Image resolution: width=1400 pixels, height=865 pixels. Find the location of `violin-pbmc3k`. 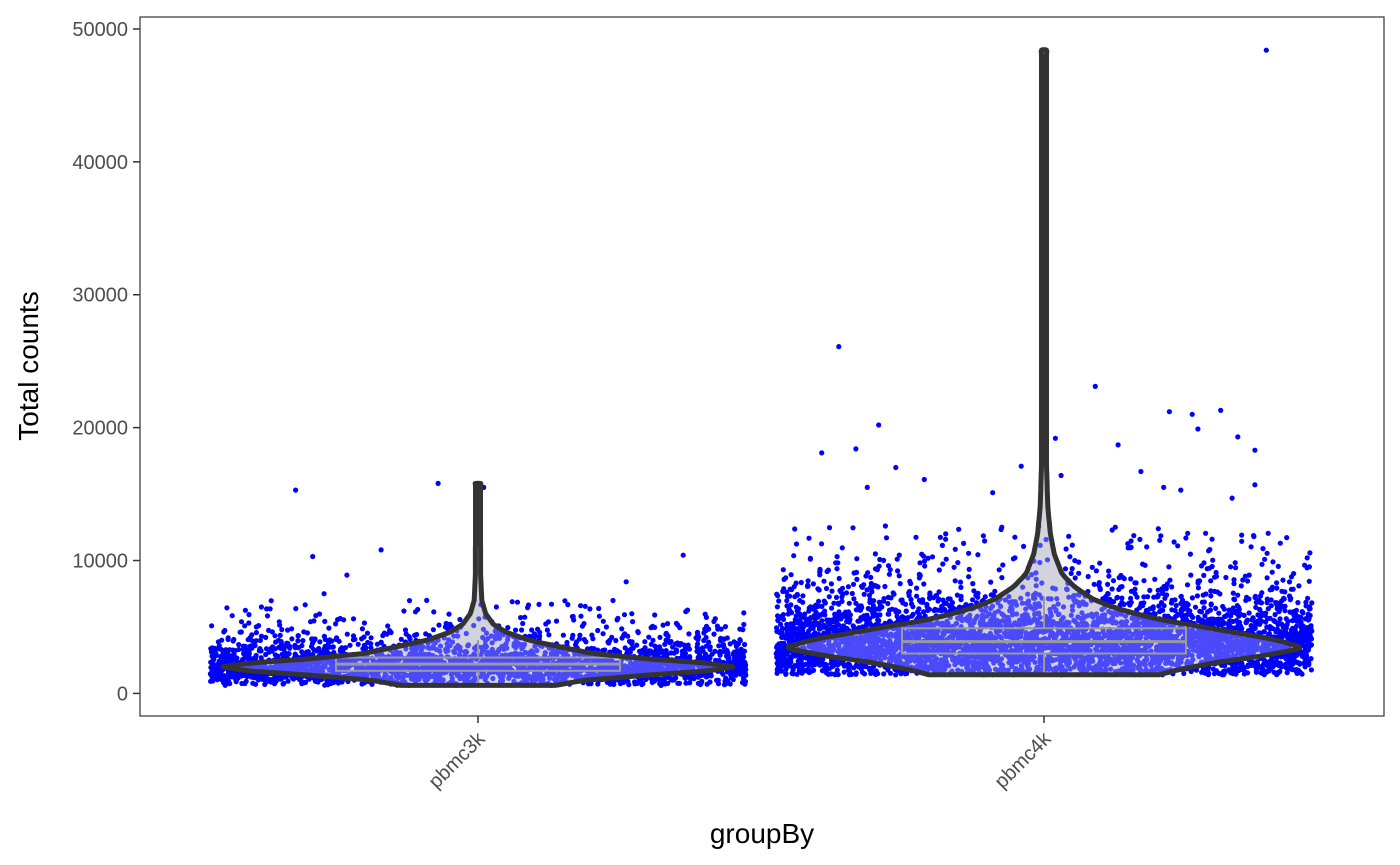

violin-pbmc3k is located at coordinates (478, 584).